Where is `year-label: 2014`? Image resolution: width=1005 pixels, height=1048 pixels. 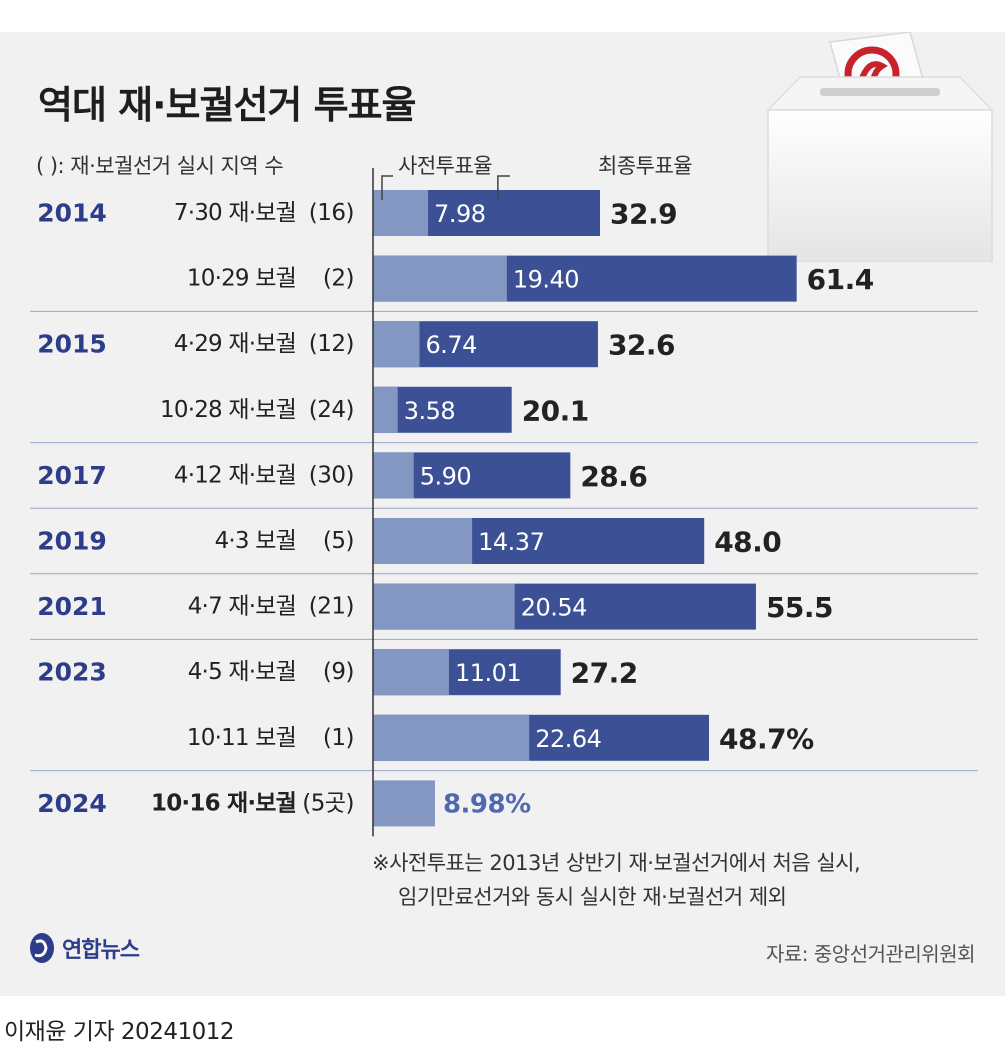
year-label: 2014 is located at coordinates (72, 213).